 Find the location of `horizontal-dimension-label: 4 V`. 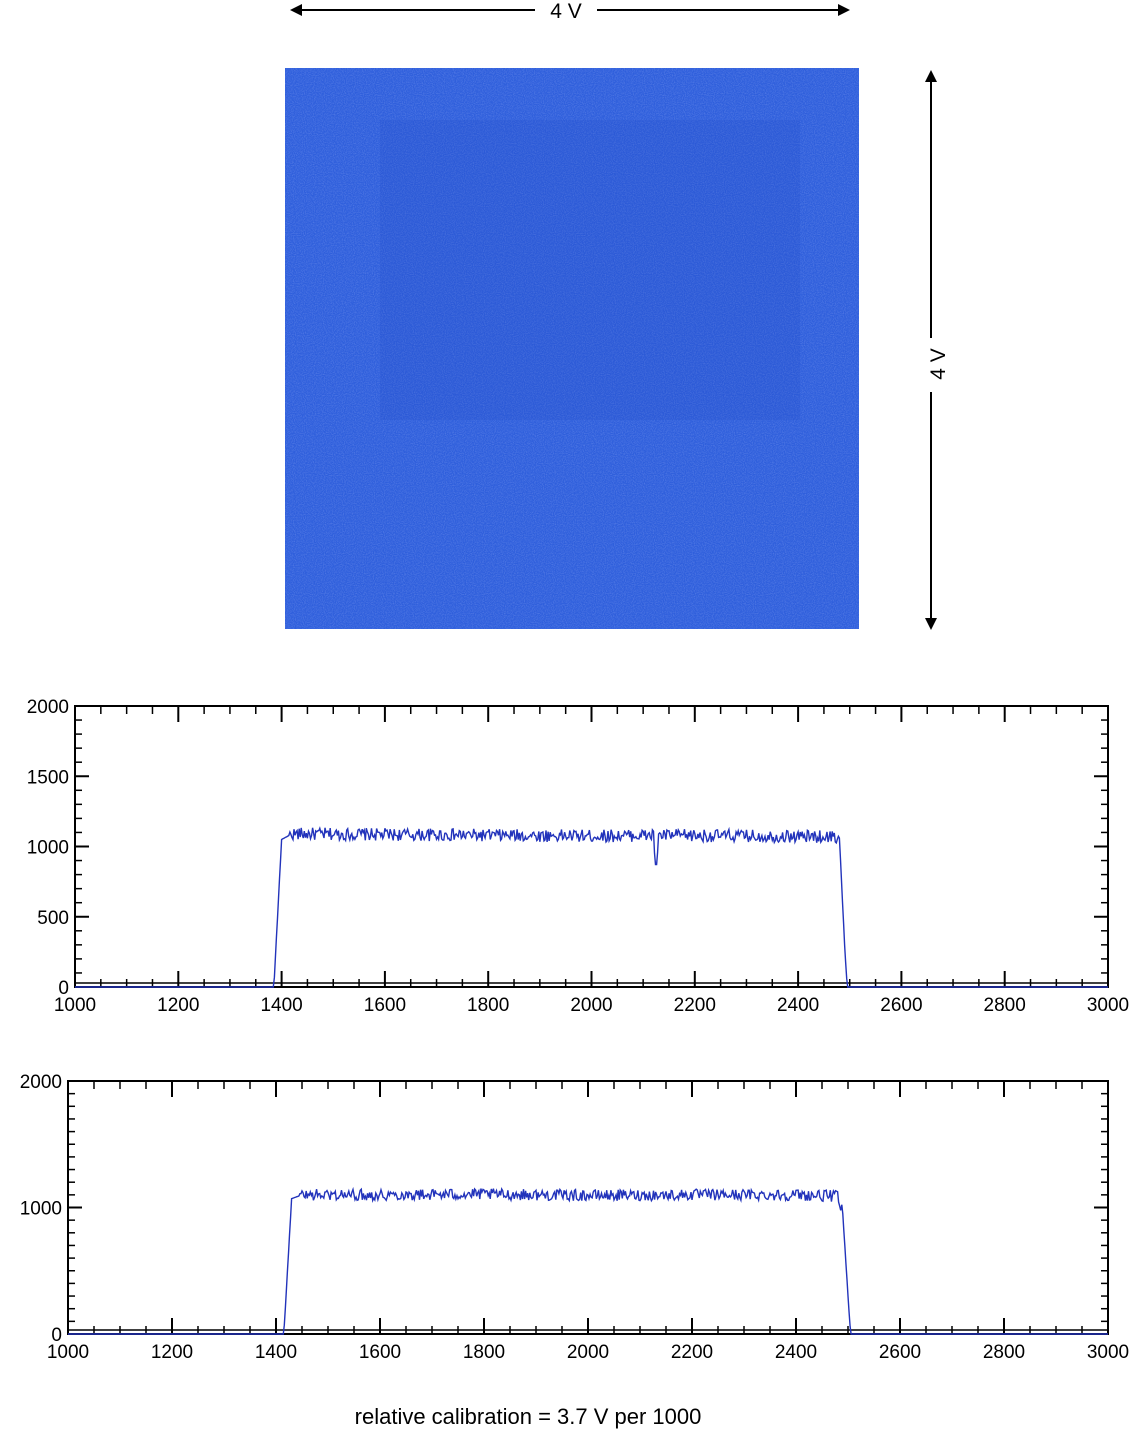

horizontal-dimension-label: 4 V is located at coordinates (566, 11).